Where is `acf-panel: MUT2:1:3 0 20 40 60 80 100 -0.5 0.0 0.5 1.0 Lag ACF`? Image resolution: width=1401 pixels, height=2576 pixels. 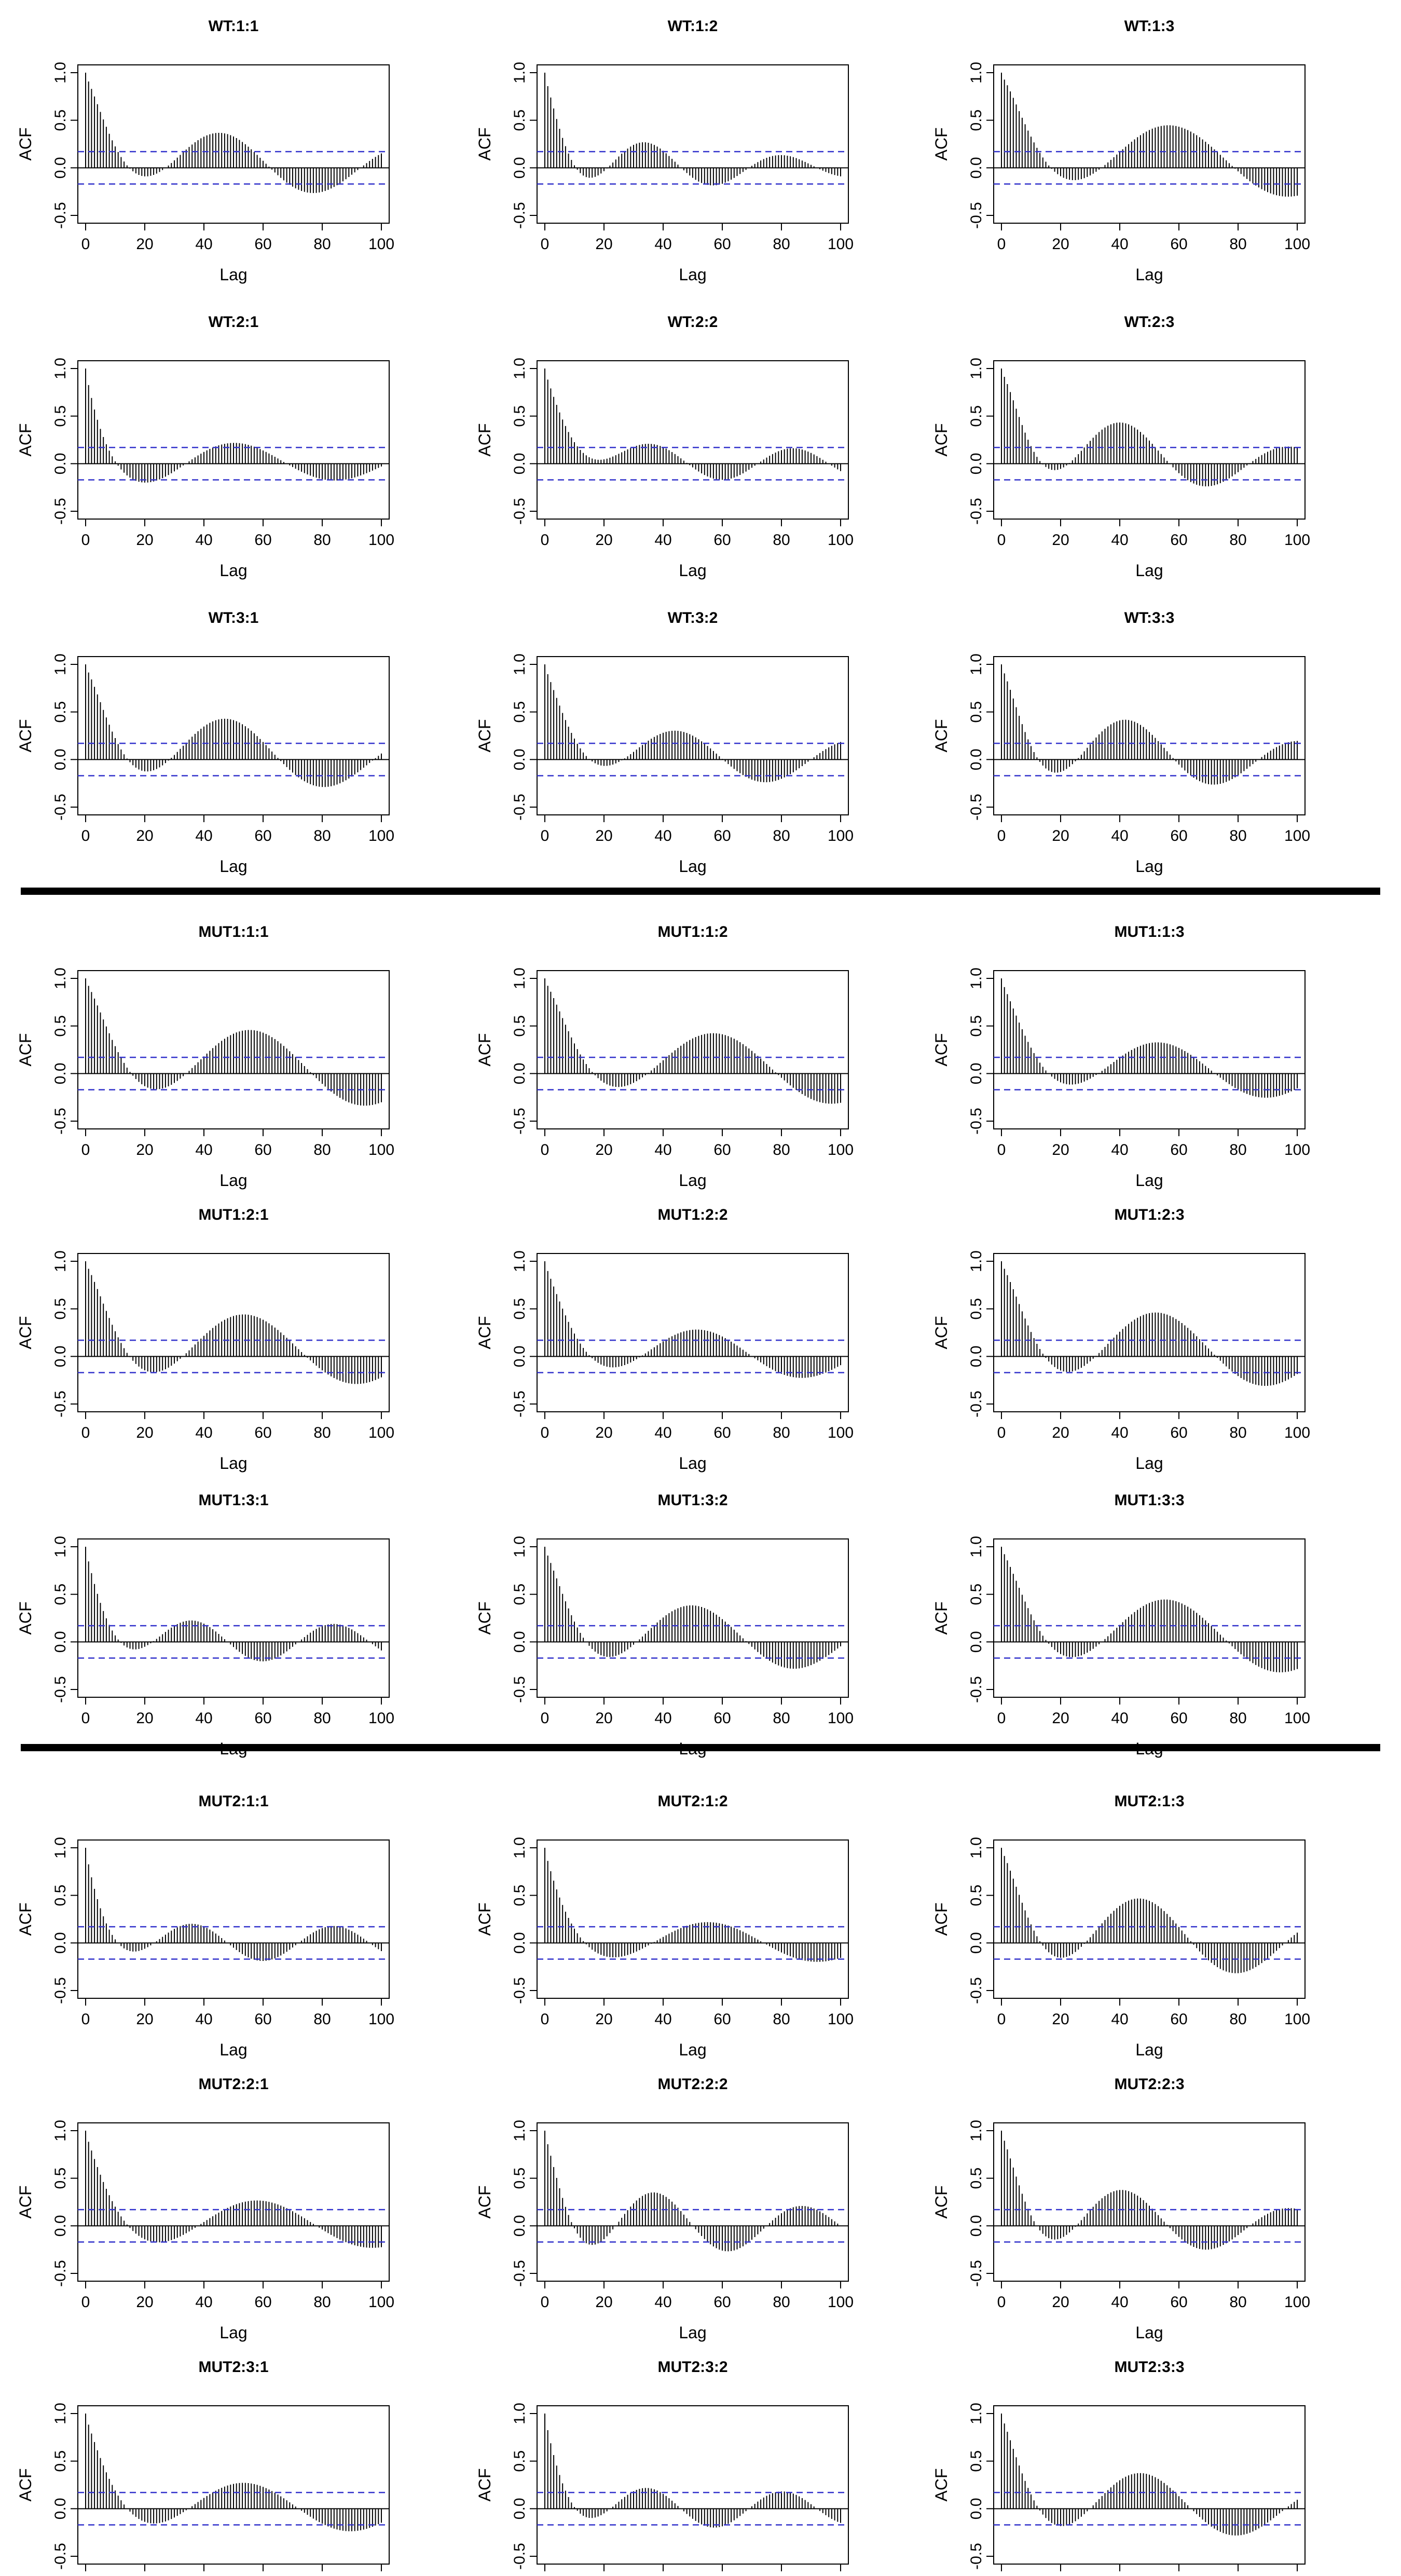
acf-panel: MUT2:1:3 0 20 40 60 80 100 -0.5 0.0 0.5 1.0 Lag ACF is located at coordinates (1121, 1926).